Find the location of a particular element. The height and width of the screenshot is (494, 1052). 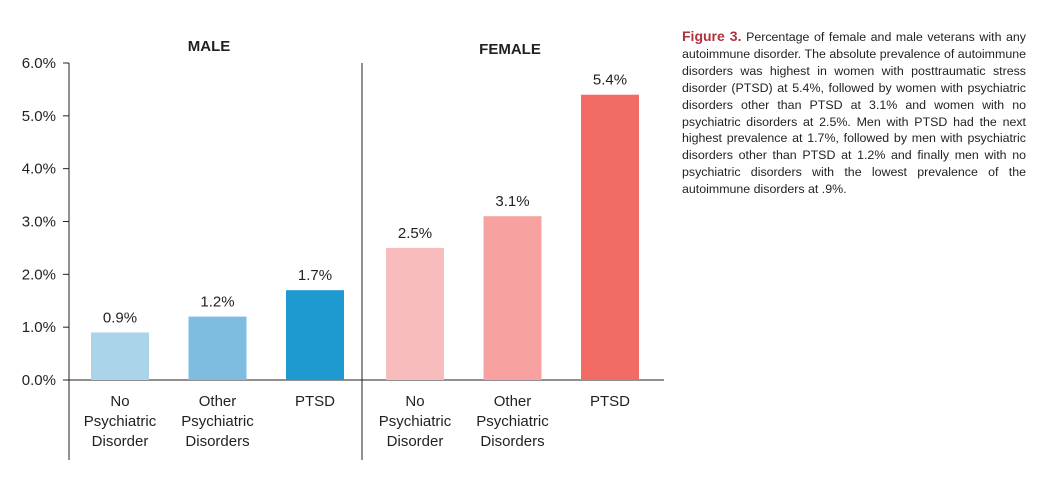

group-title-male: MALE is located at coordinates (209, 46).